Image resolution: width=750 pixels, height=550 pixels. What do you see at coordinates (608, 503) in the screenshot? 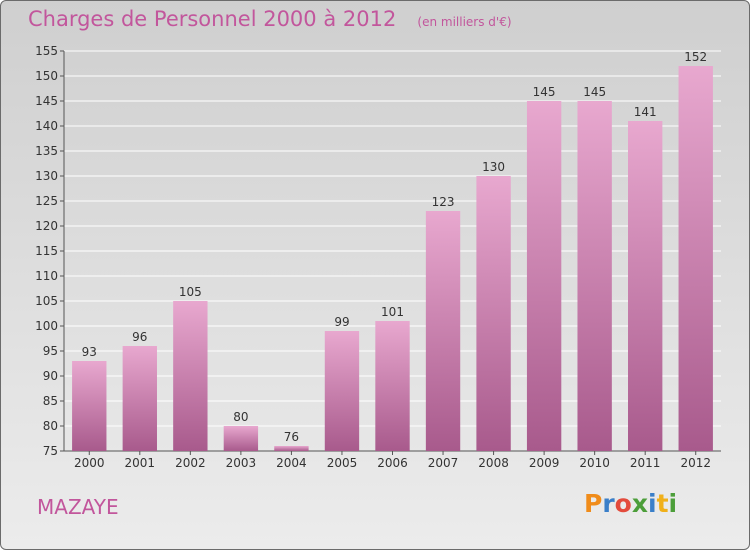
I see `logo-letter: r` at bounding box center [608, 503].